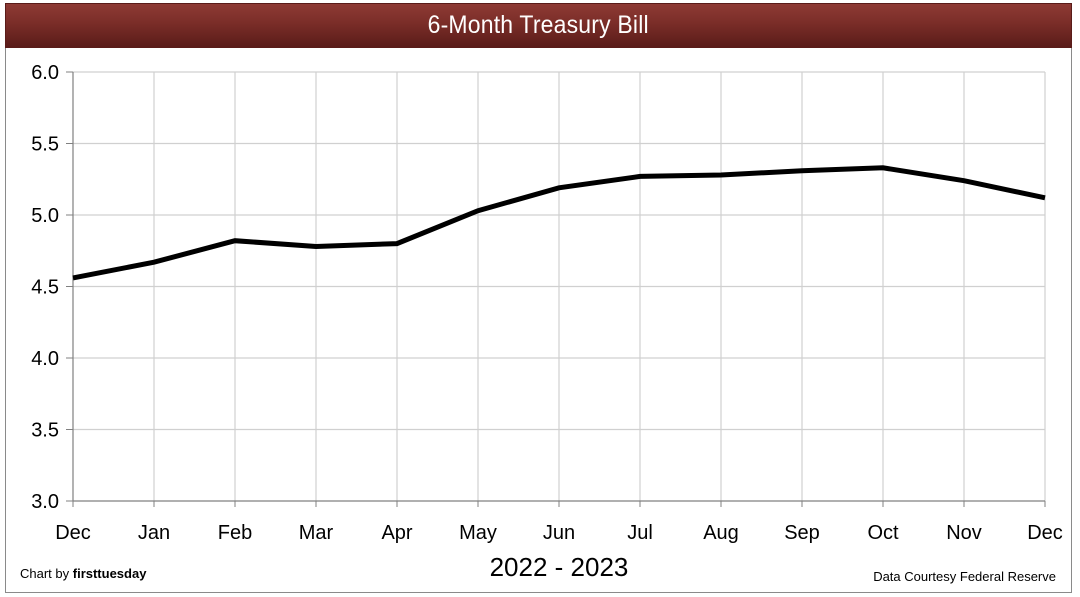 The image size is (1080, 597). Describe the element at coordinates (235, 533) in the screenshot. I see `x-tick-label: Feb` at that location.